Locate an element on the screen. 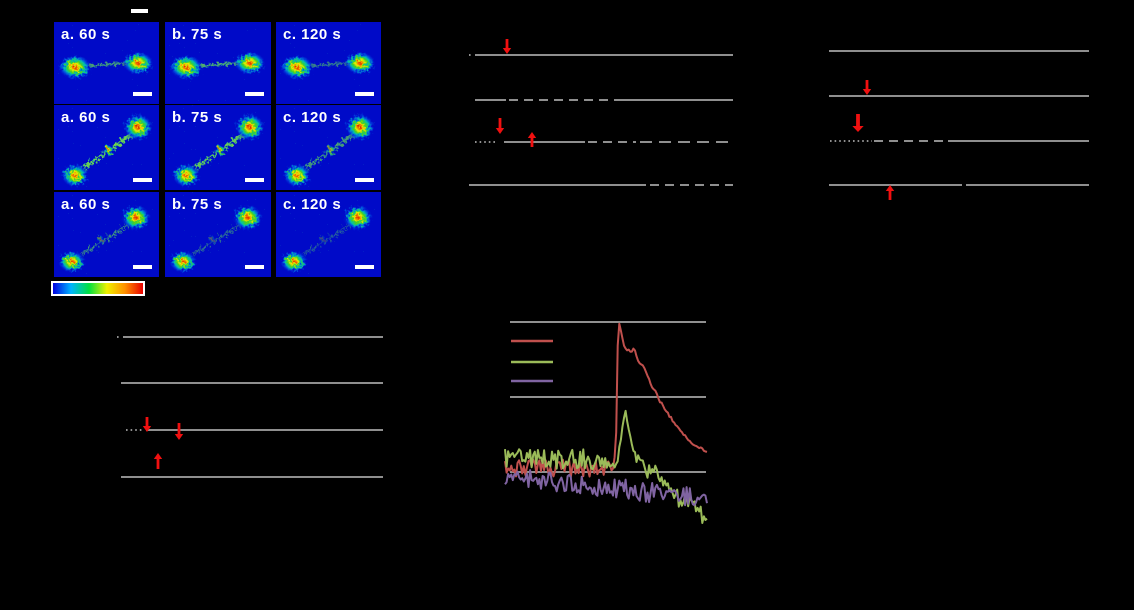  micrograph-panel-r2c1: a. 60 s is located at coordinates (106, 147).